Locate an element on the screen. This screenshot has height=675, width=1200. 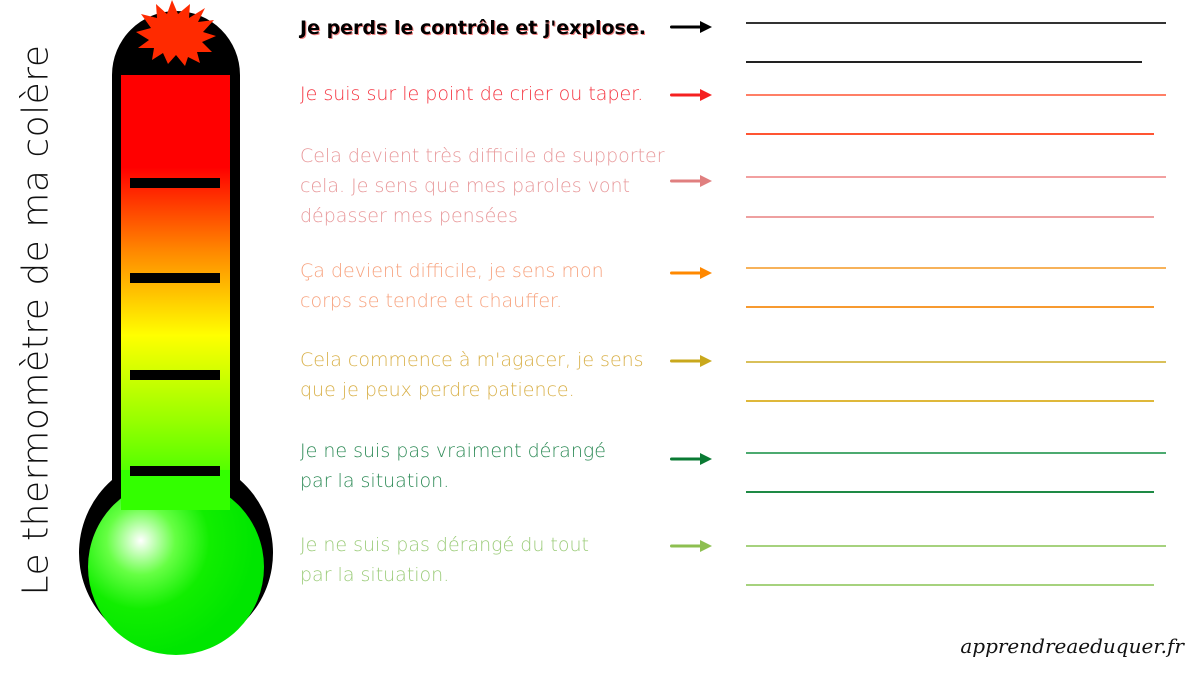
level-line: Je perds le contrôle et j'explose. is located at coordinates (473, 28).